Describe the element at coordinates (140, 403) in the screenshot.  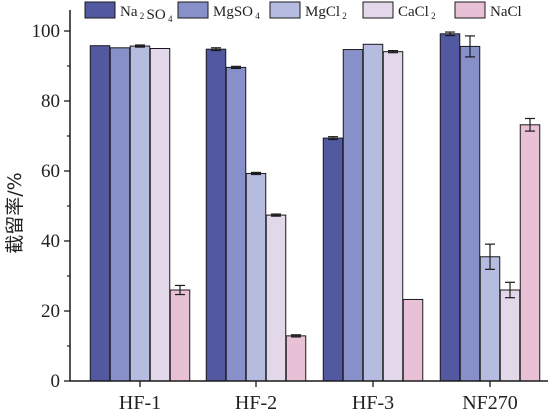
I see `x-tick-label-hf-1: HF-1` at that location.